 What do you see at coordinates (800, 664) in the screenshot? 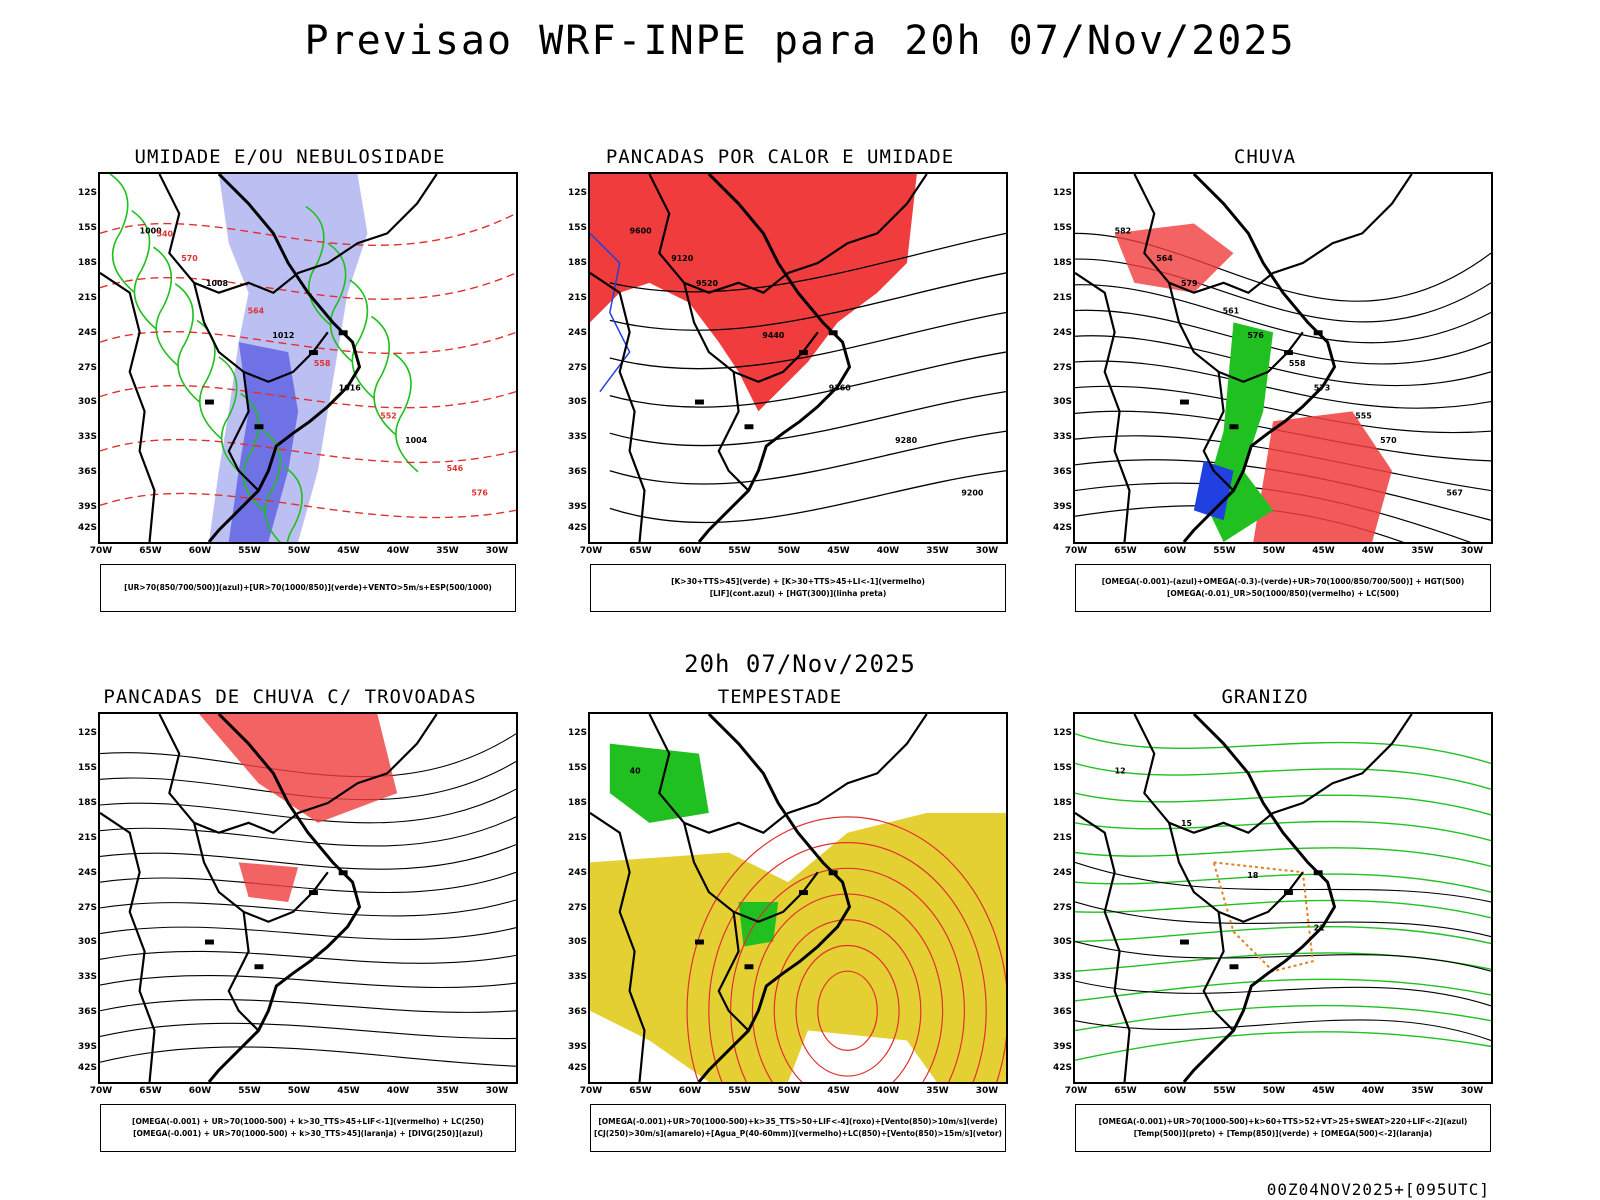
I see `valid-time-title: 20h 07/Nov/2025` at bounding box center [800, 664].